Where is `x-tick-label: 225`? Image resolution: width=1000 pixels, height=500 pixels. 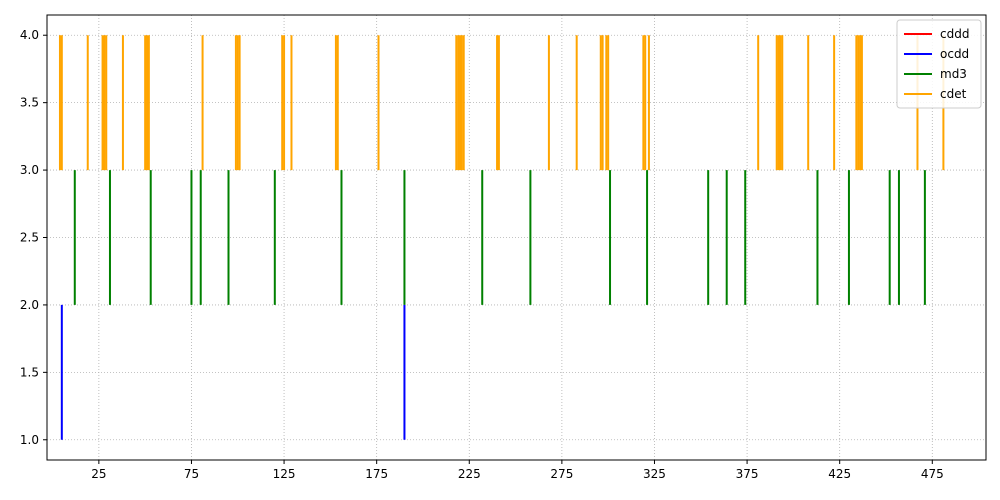 x-tick-label: 225 is located at coordinates (469, 474).